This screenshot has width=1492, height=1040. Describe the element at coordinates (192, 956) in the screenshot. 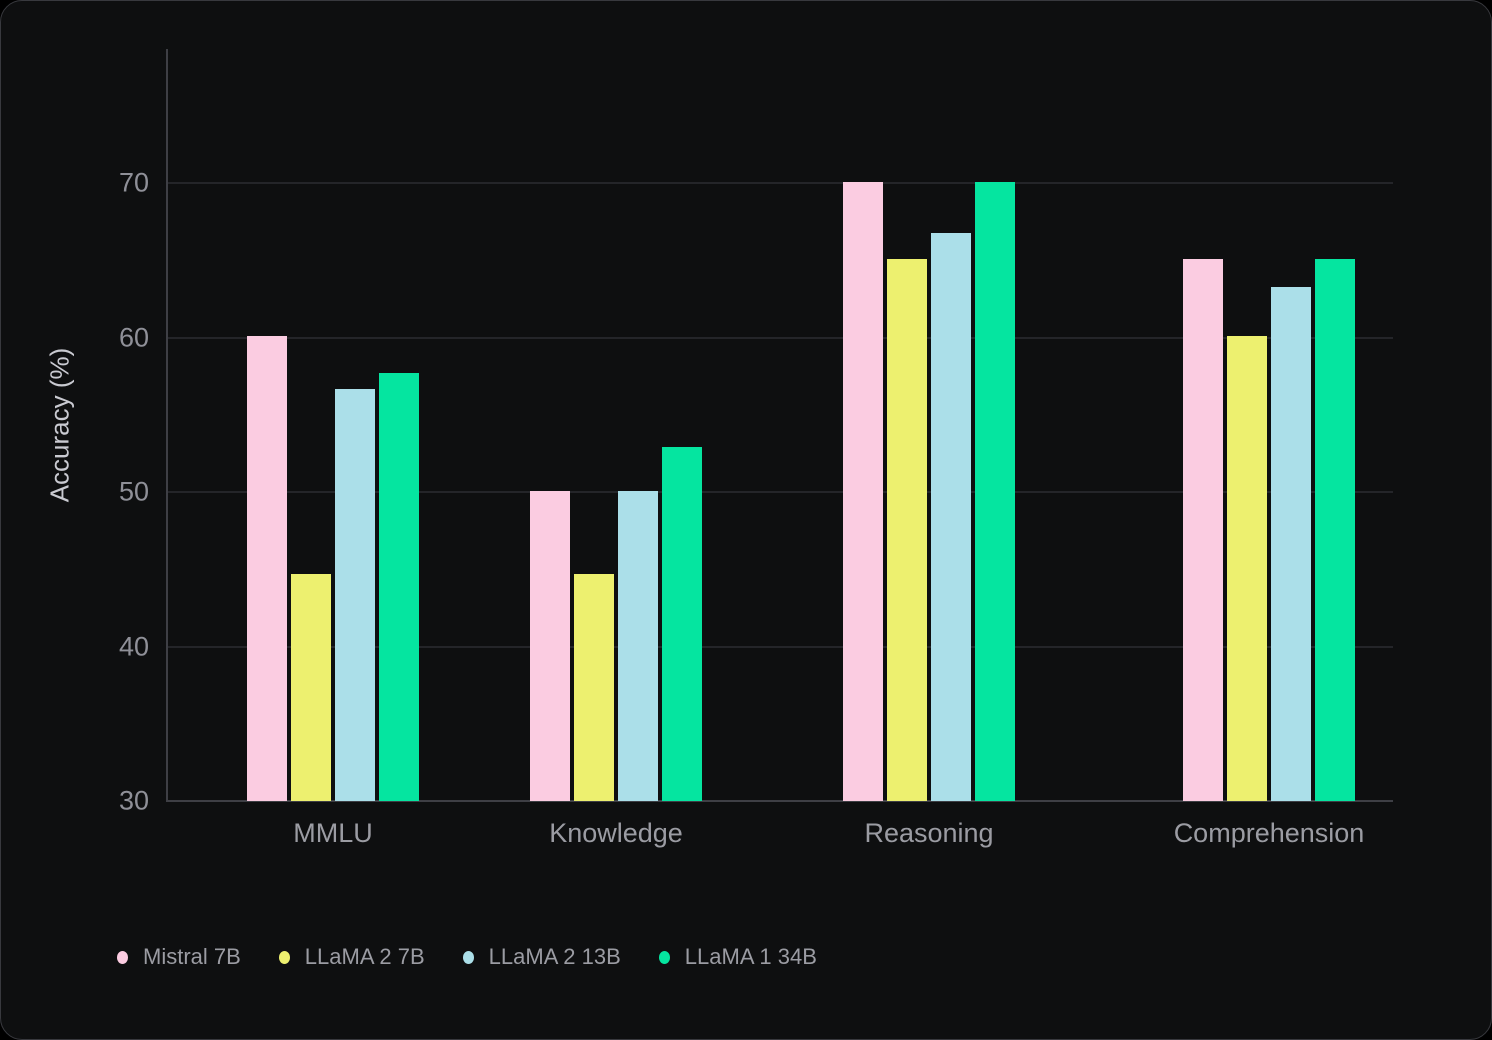

I see `legend-label-mistral-7b: Mistral 7B` at that location.